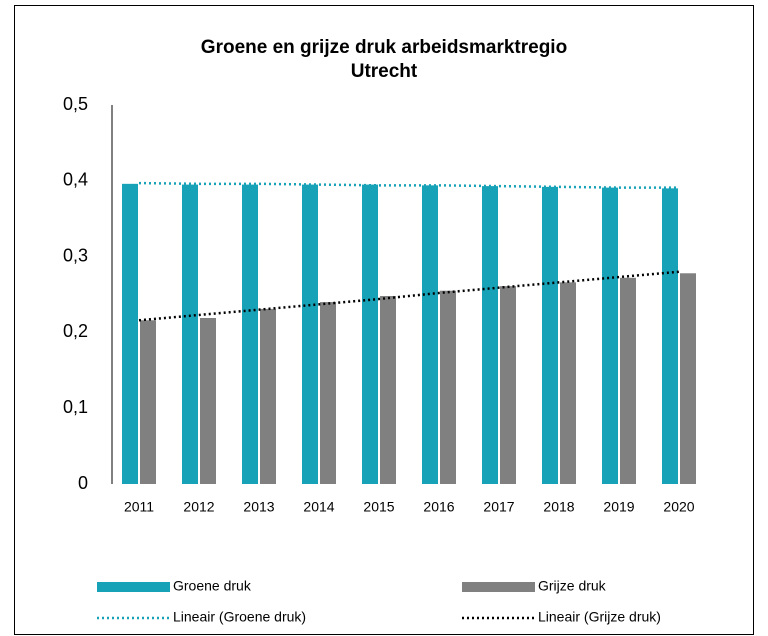 The width and height of the screenshot is (768, 636). What do you see at coordinates (75, 331) in the screenshot?
I see `y-tick-label: 0,2` at bounding box center [75, 331].